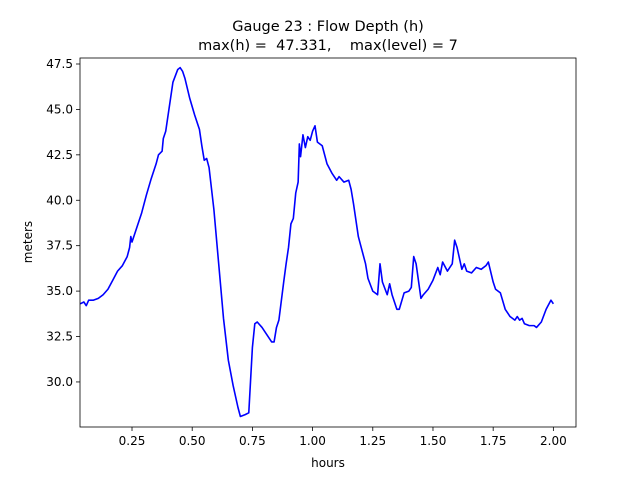 The width and height of the screenshot is (640, 480). What do you see at coordinates (312, 441) in the screenshot?
I see `x-tick-label: 1.00` at bounding box center [312, 441].